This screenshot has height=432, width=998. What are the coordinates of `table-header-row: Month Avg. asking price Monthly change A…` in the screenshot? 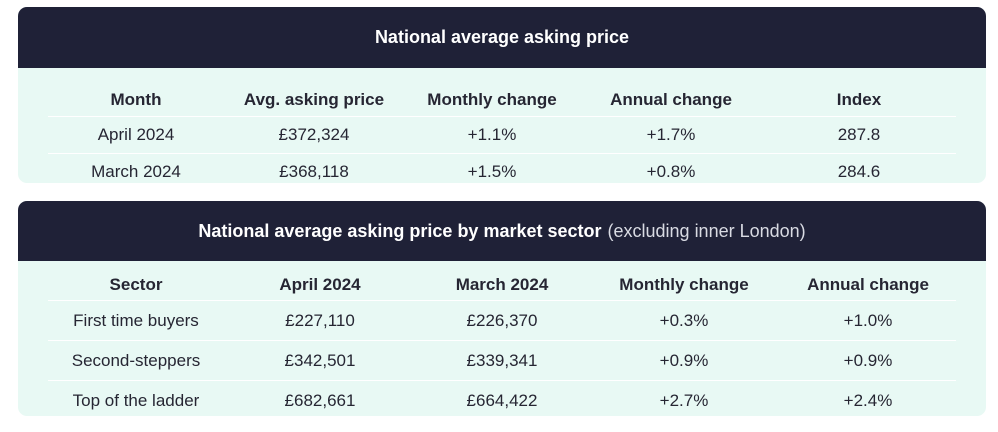 It's located at (502, 100).